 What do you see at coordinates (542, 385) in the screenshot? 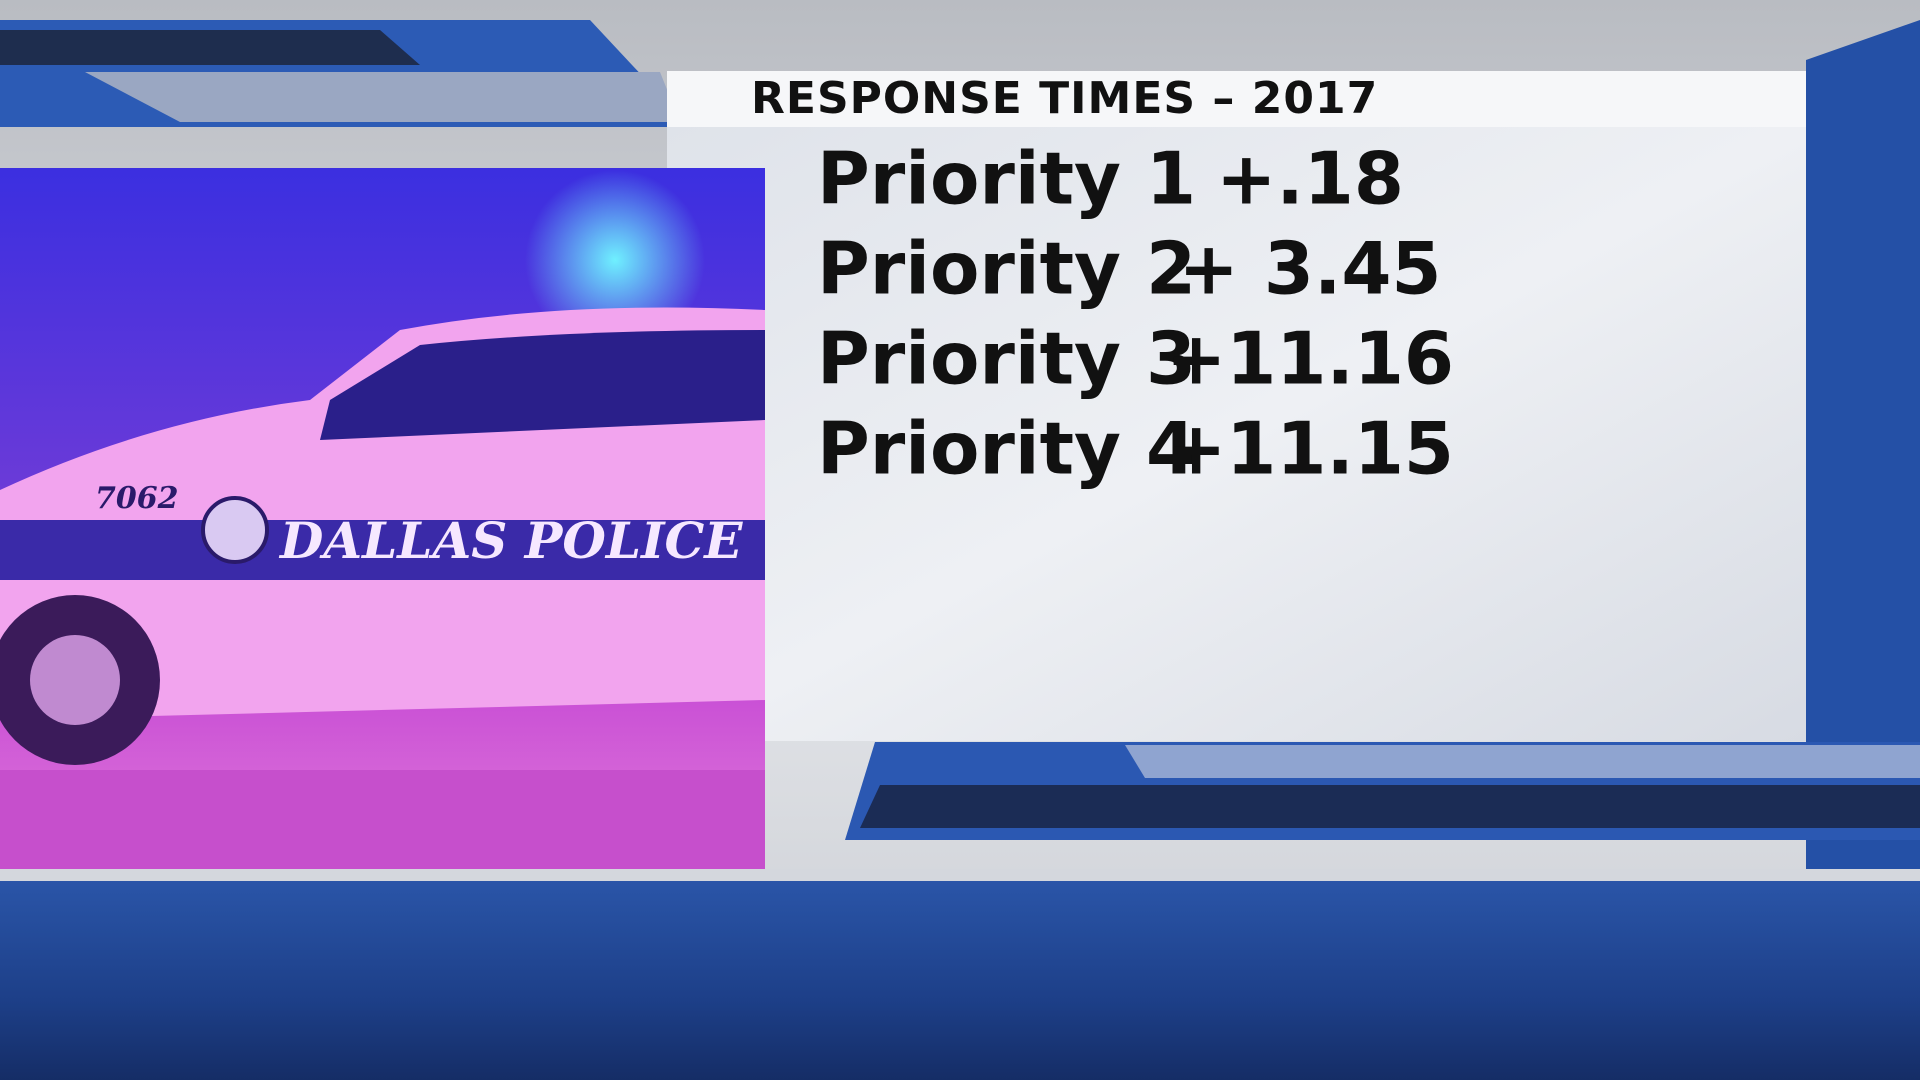
I see `car-window` at bounding box center [542, 385].